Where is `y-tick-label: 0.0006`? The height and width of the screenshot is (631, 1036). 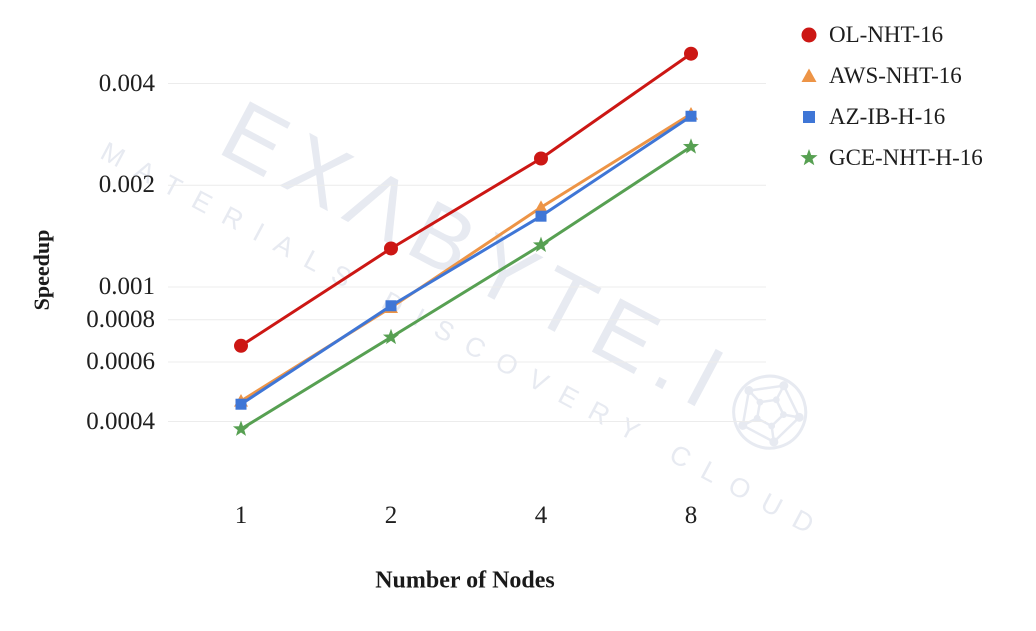 y-tick-label: 0.0006 is located at coordinates (120, 361).